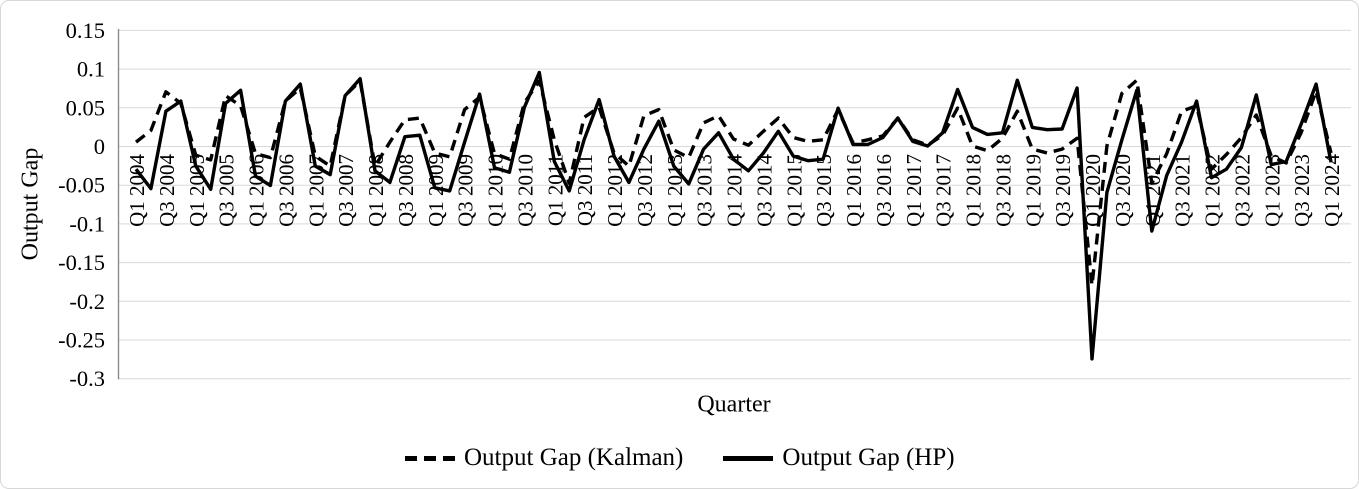 Image resolution: width=1359 pixels, height=489 pixels. I want to click on y-tick-label: 0.15, so click(85, 30).